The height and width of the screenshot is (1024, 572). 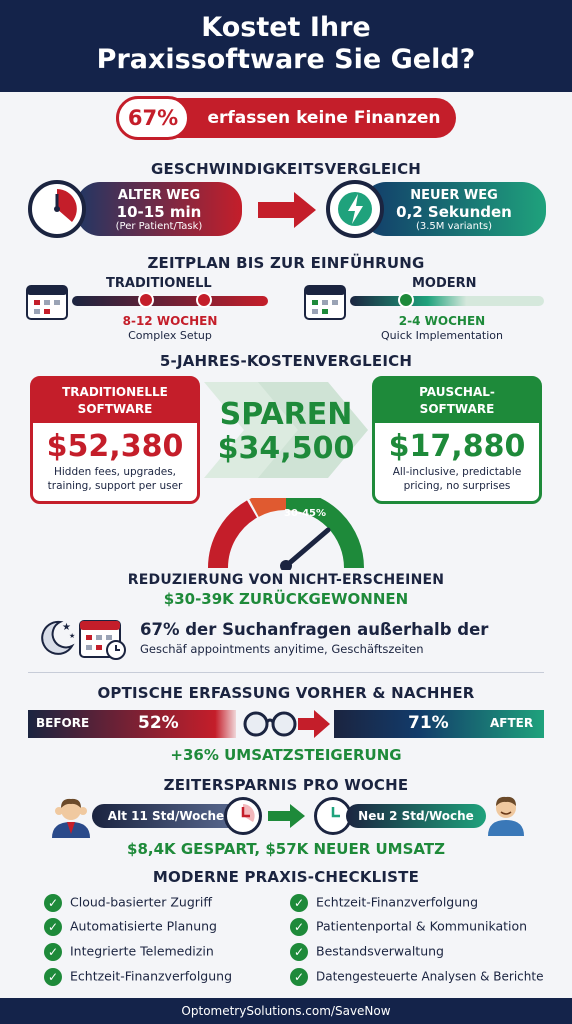 What do you see at coordinates (444, 283) in the screenshot?
I see `timeline-modern-label: MODERN` at bounding box center [444, 283].